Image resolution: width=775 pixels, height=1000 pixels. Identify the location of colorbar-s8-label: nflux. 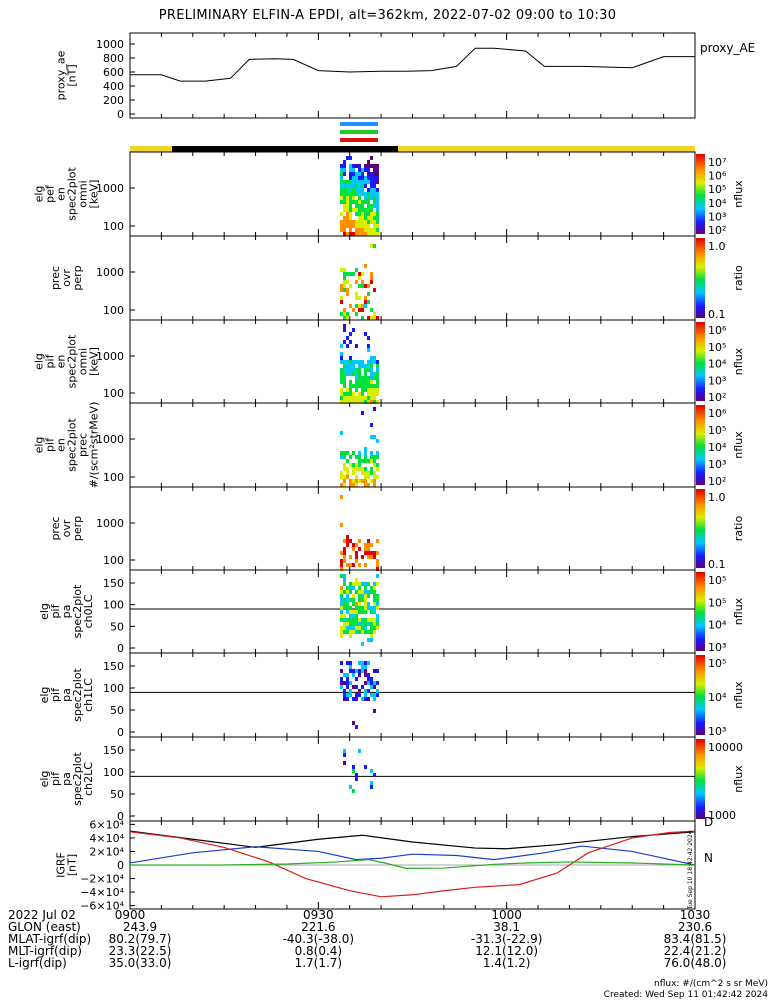
(738, 779).